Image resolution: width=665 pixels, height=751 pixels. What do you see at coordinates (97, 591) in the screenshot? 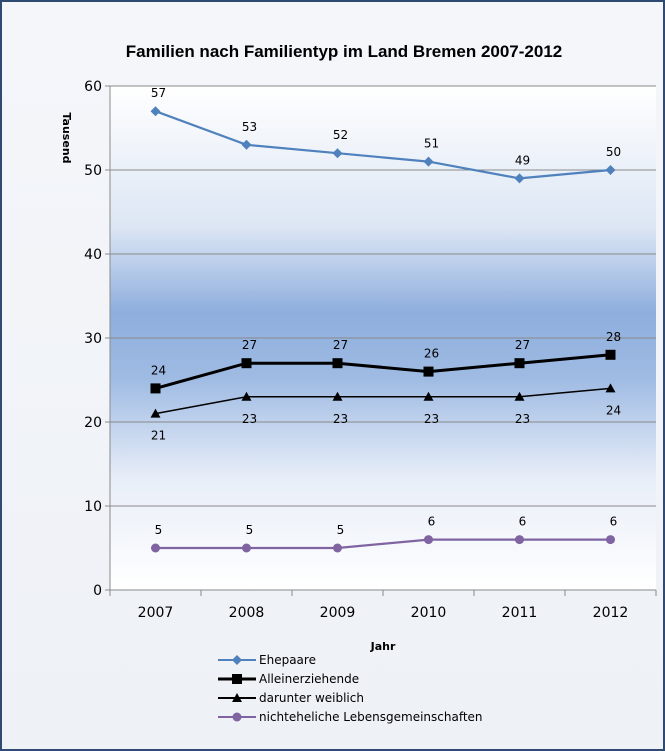
I see `y-tick-label: 0` at bounding box center [97, 591].